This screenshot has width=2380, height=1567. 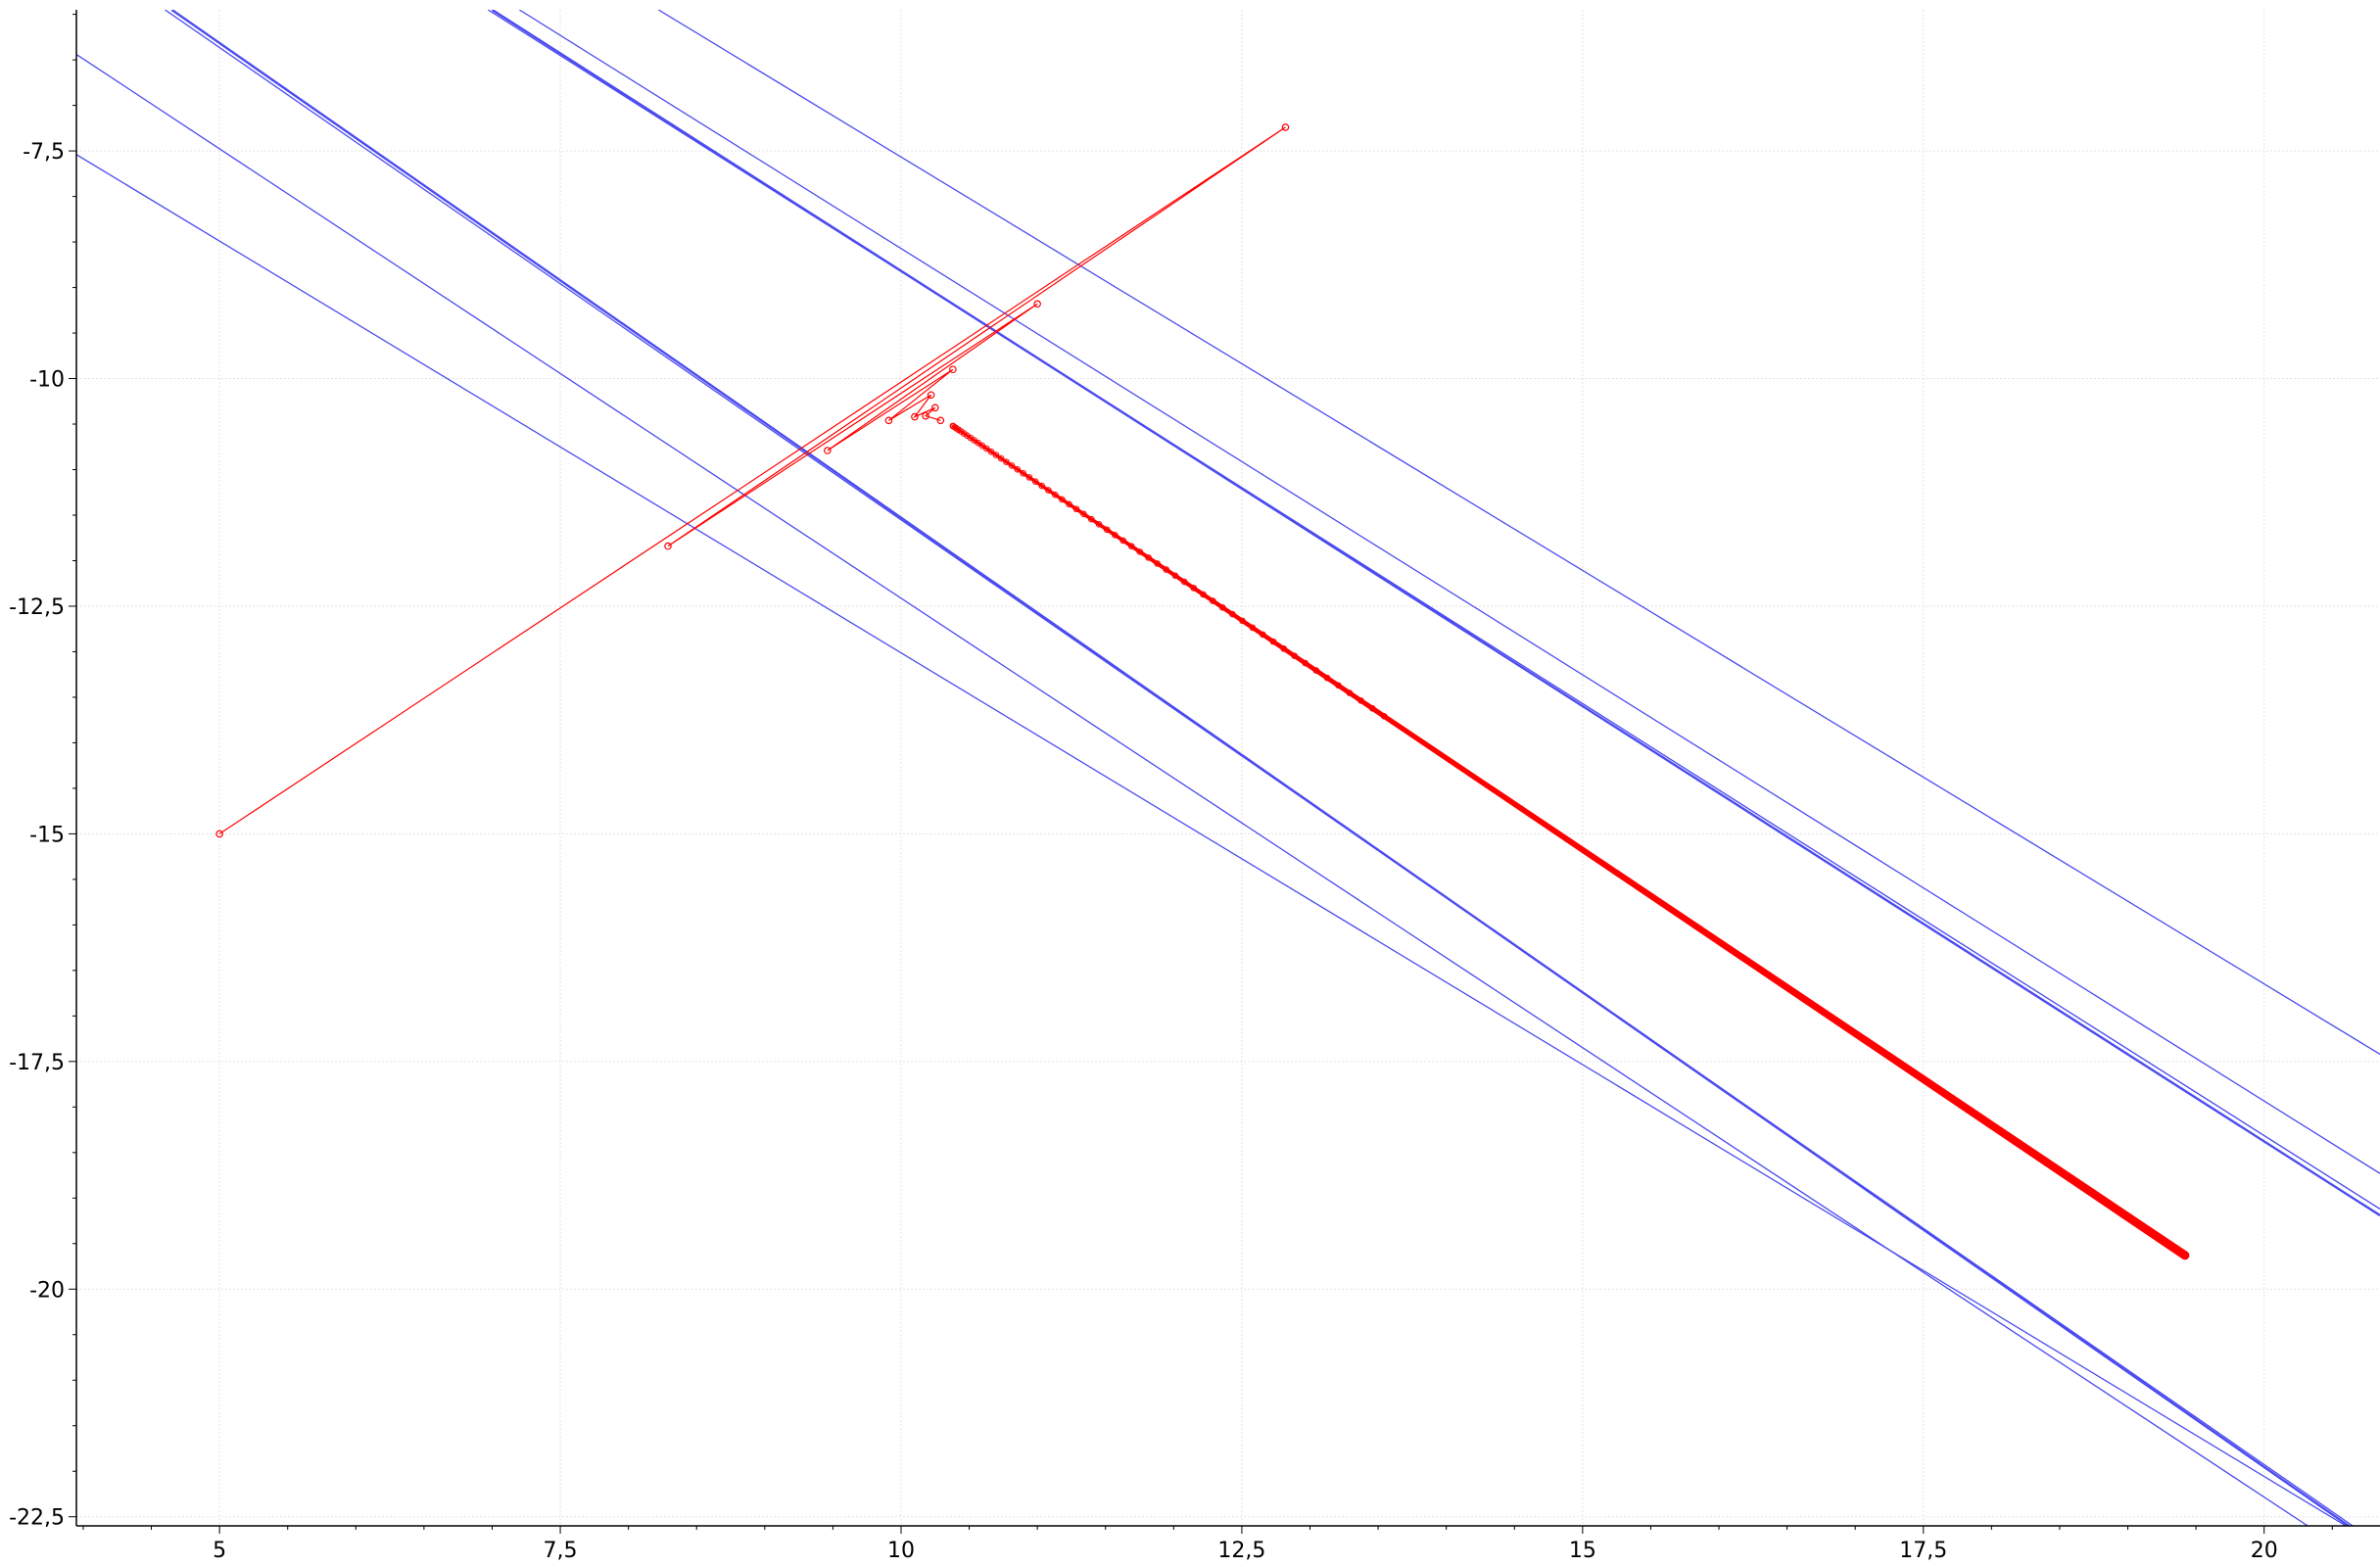 I want to click on y-tick-label: -20, so click(x=47, y=1290).